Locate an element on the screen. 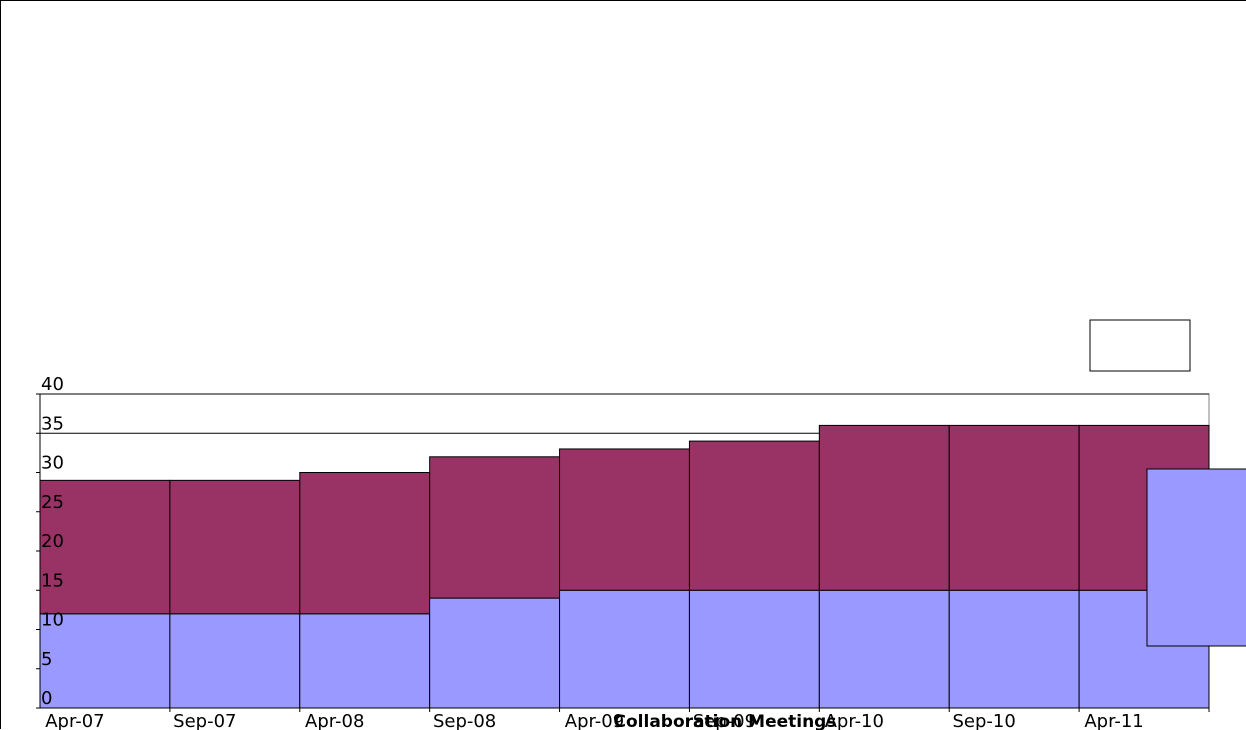 The height and width of the screenshot is (730, 1246). x-tick-label-Apr-09: Apr-09 is located at coordinates (594, 720).